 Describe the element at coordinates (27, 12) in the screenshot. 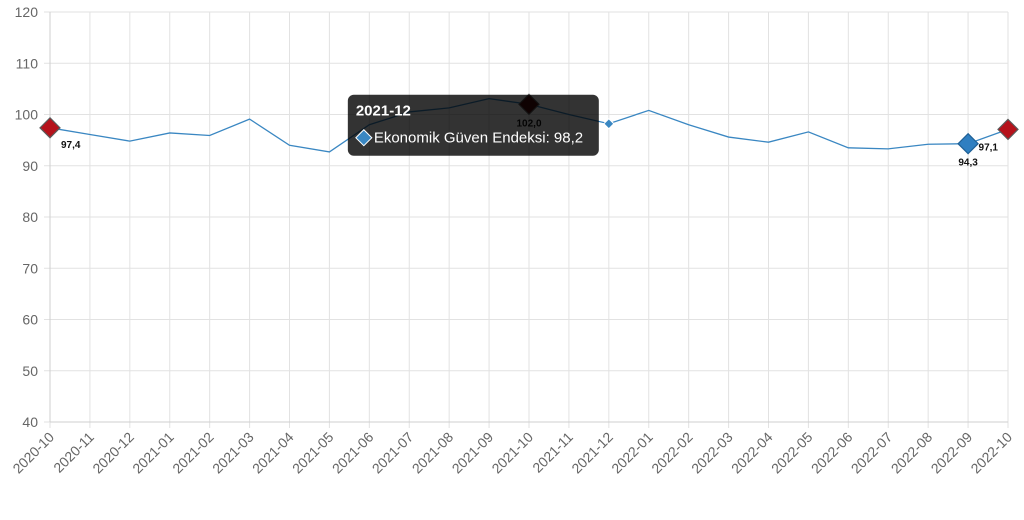

I see `y-tick-label: 120` at that location.